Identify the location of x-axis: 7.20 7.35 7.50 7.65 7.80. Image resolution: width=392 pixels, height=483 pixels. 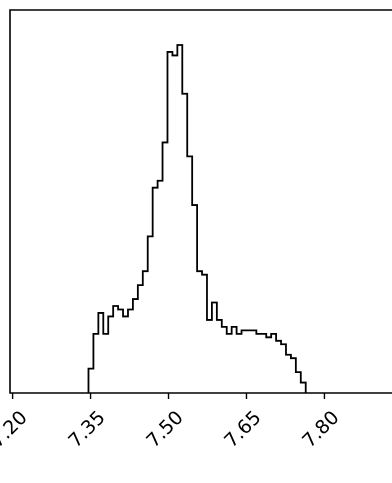
(172, 422).